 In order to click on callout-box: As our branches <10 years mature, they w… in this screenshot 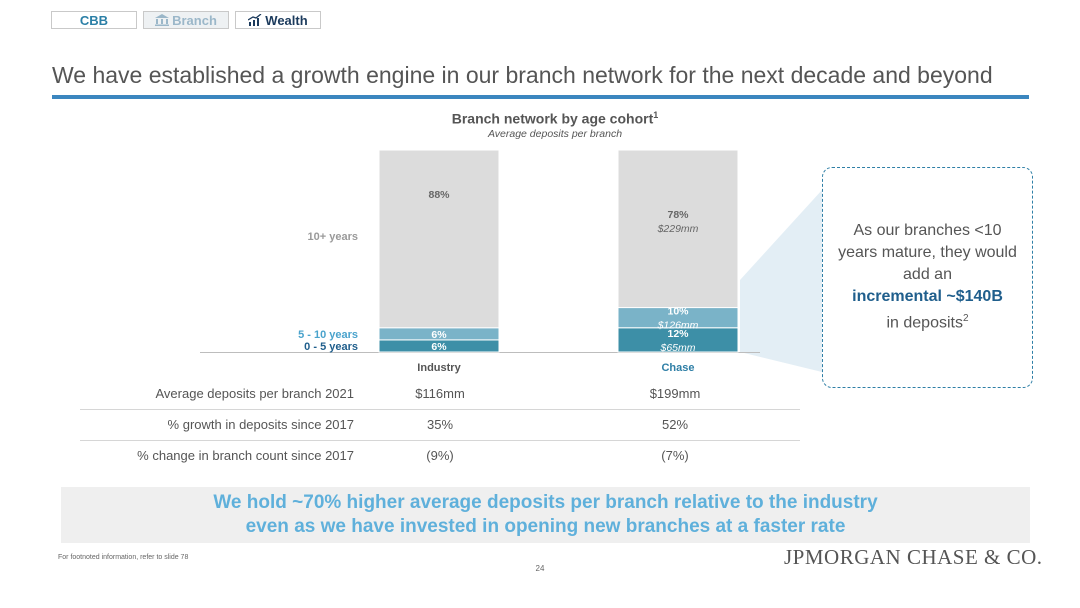, I will do `click(927, 277)`.